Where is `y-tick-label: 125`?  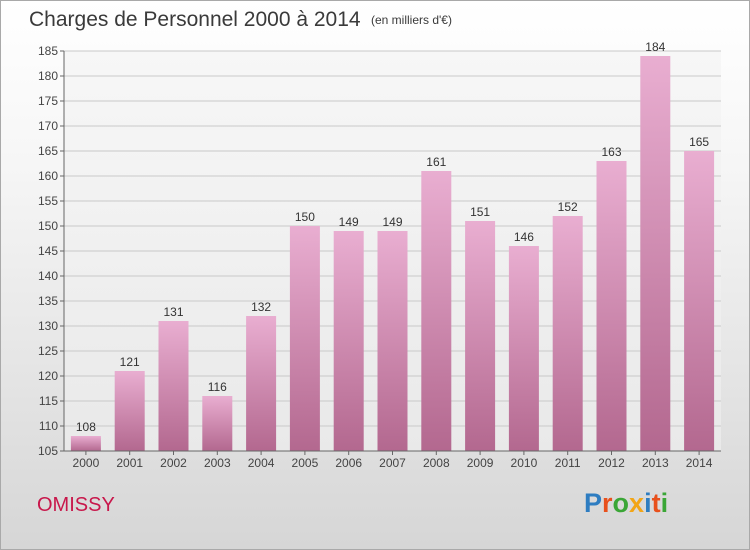 y-tick-label: 125 is located at coordinates (48, 351).